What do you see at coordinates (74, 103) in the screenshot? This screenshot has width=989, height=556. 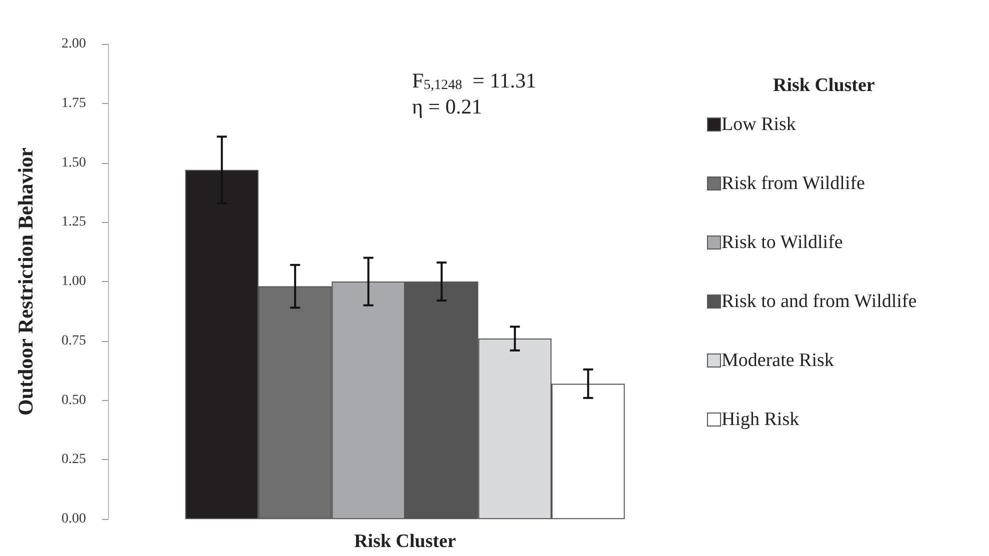 I see `y-tick-label: 1.75` at bounding box center [74, 103].